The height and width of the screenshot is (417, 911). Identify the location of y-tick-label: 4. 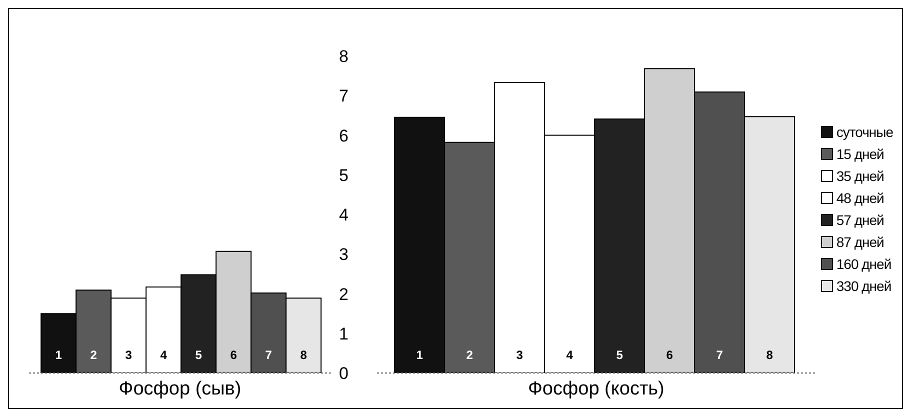
(343, 215).